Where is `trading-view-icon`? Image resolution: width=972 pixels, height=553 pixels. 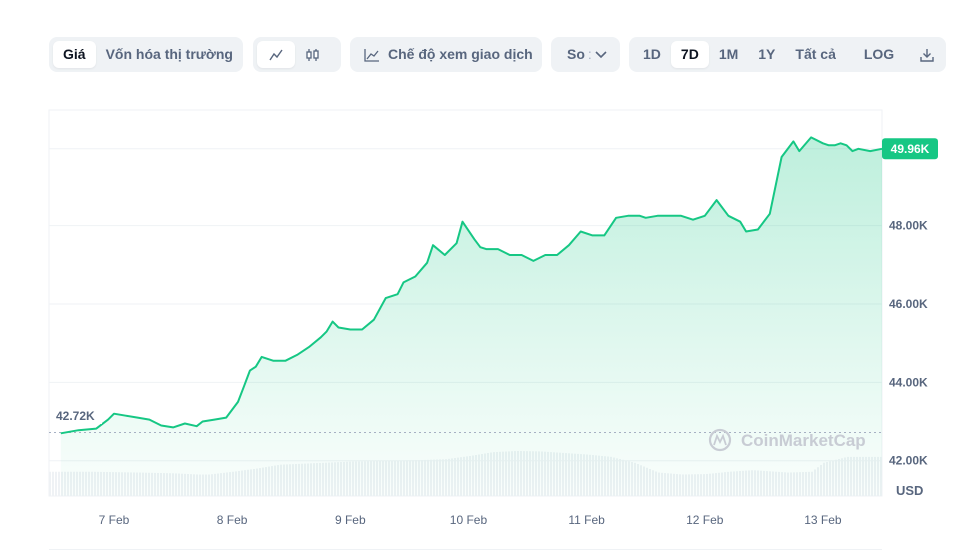 trading-view-icon is located at coordinates (371, 55).